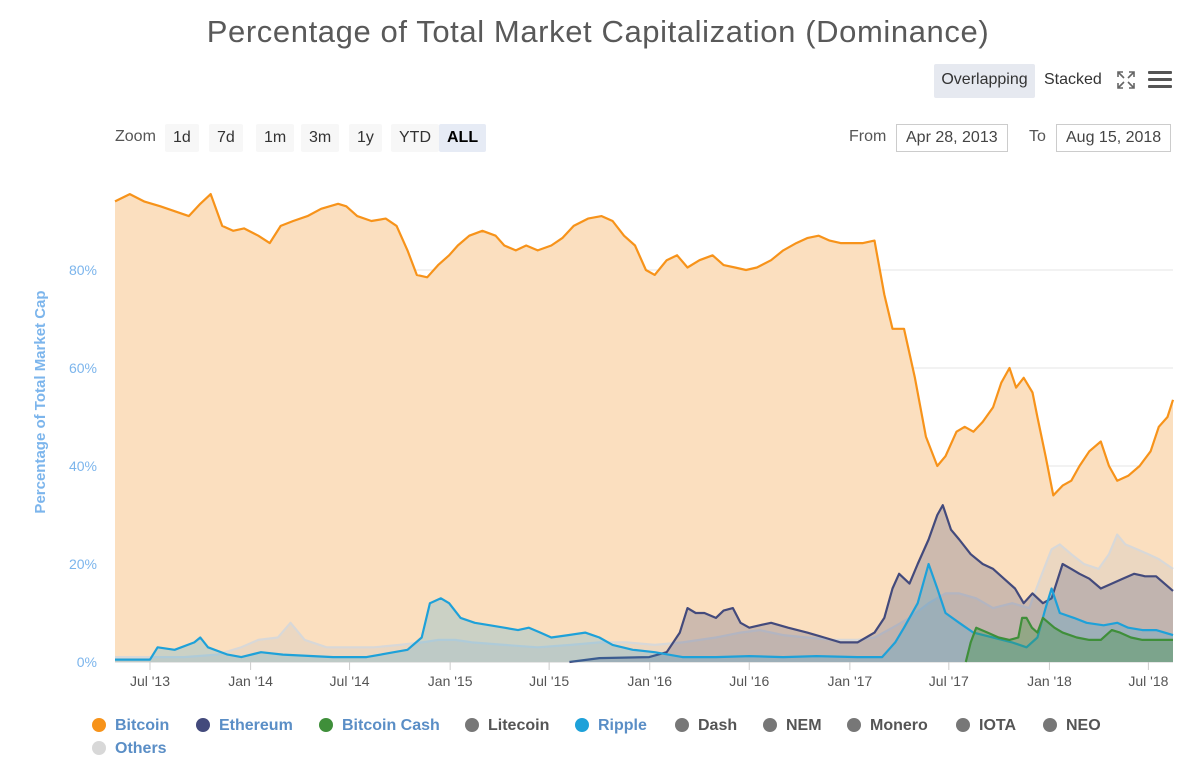  What do you see at coordinates (83, 564) in the screenshot?
I see `y-tick-label: 20%` at bounding box center [83, 564].